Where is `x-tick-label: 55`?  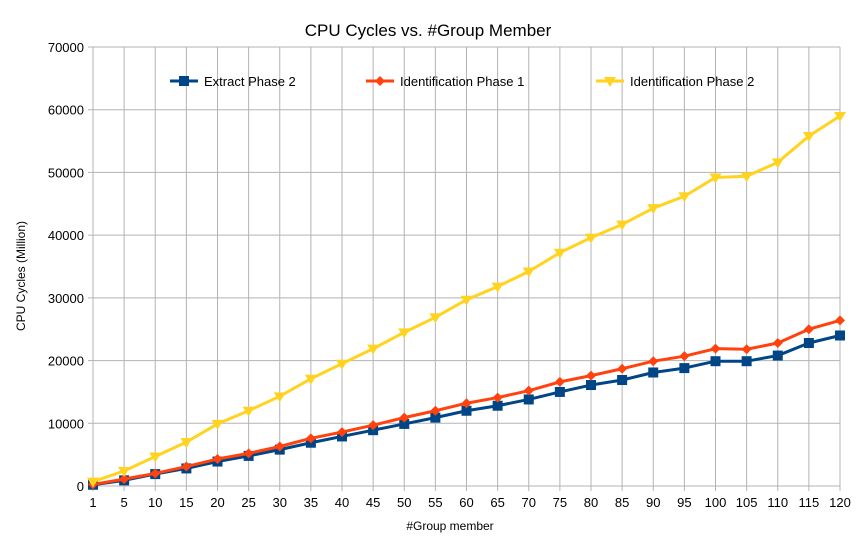 x-tick-label: 55 is located at coordinates (435, 502).